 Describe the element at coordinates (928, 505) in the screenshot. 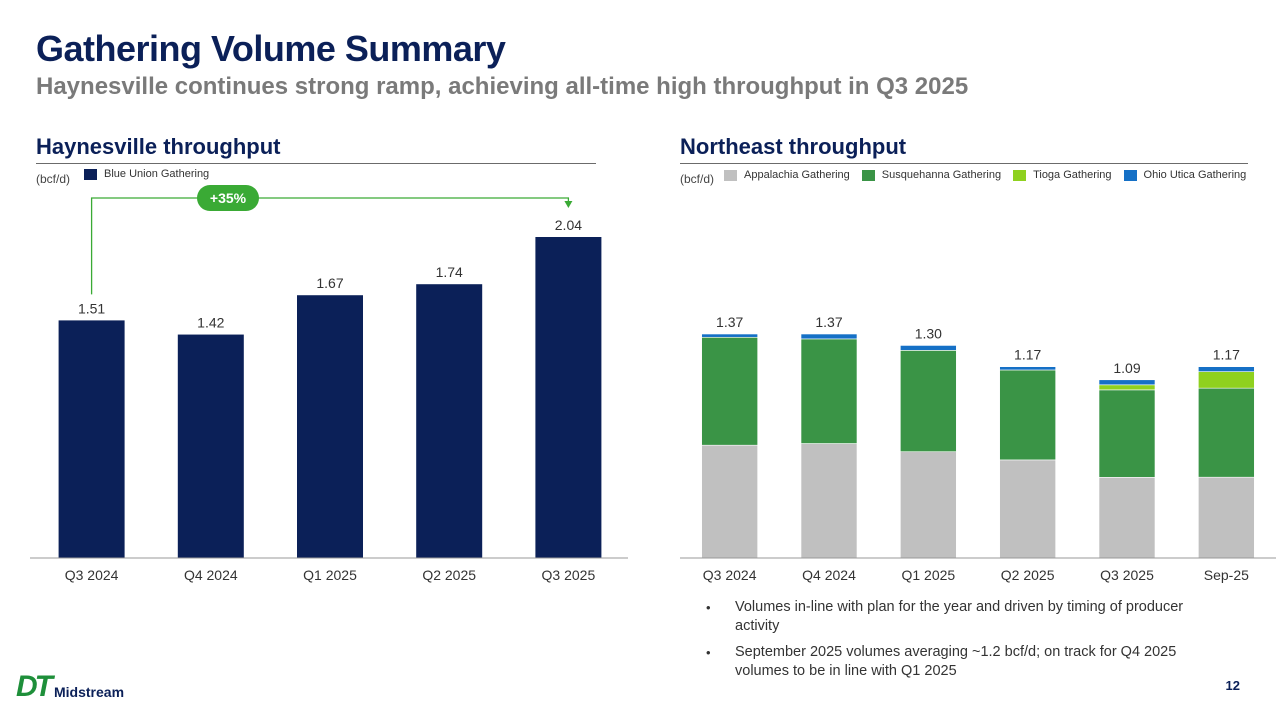

I see `bar-segment-appalachia-gathering-q1-2025` at that location.